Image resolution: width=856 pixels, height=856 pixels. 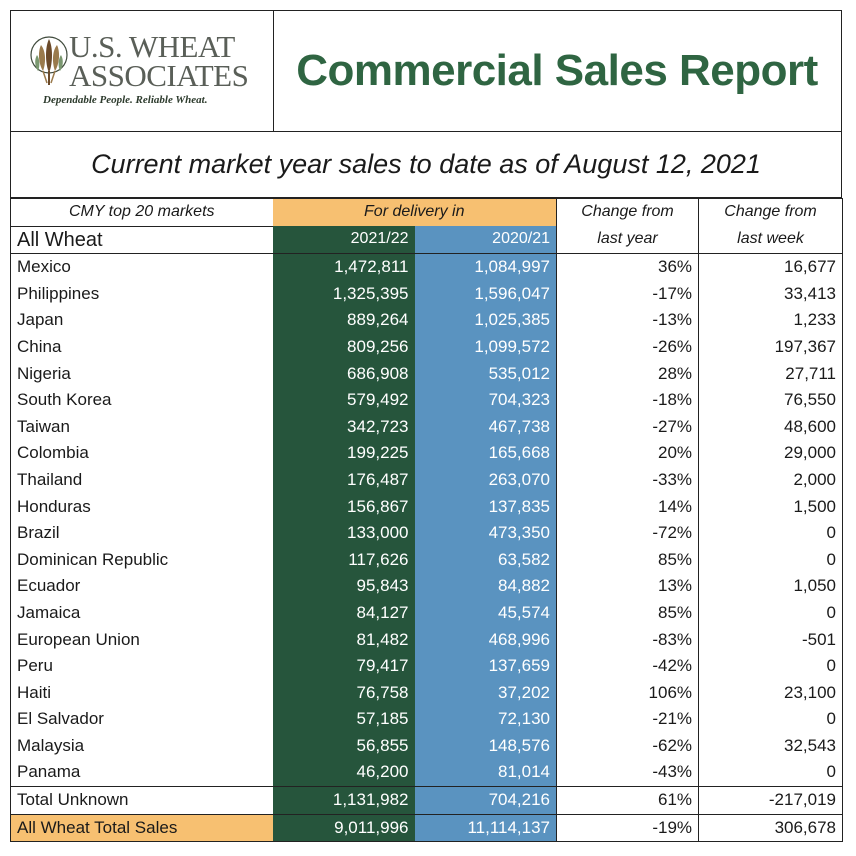 What do you see at coordinates (627, 533) in the screenshot?
I see `change-last-year-cell: -72%` at bounding box center [627, 533].